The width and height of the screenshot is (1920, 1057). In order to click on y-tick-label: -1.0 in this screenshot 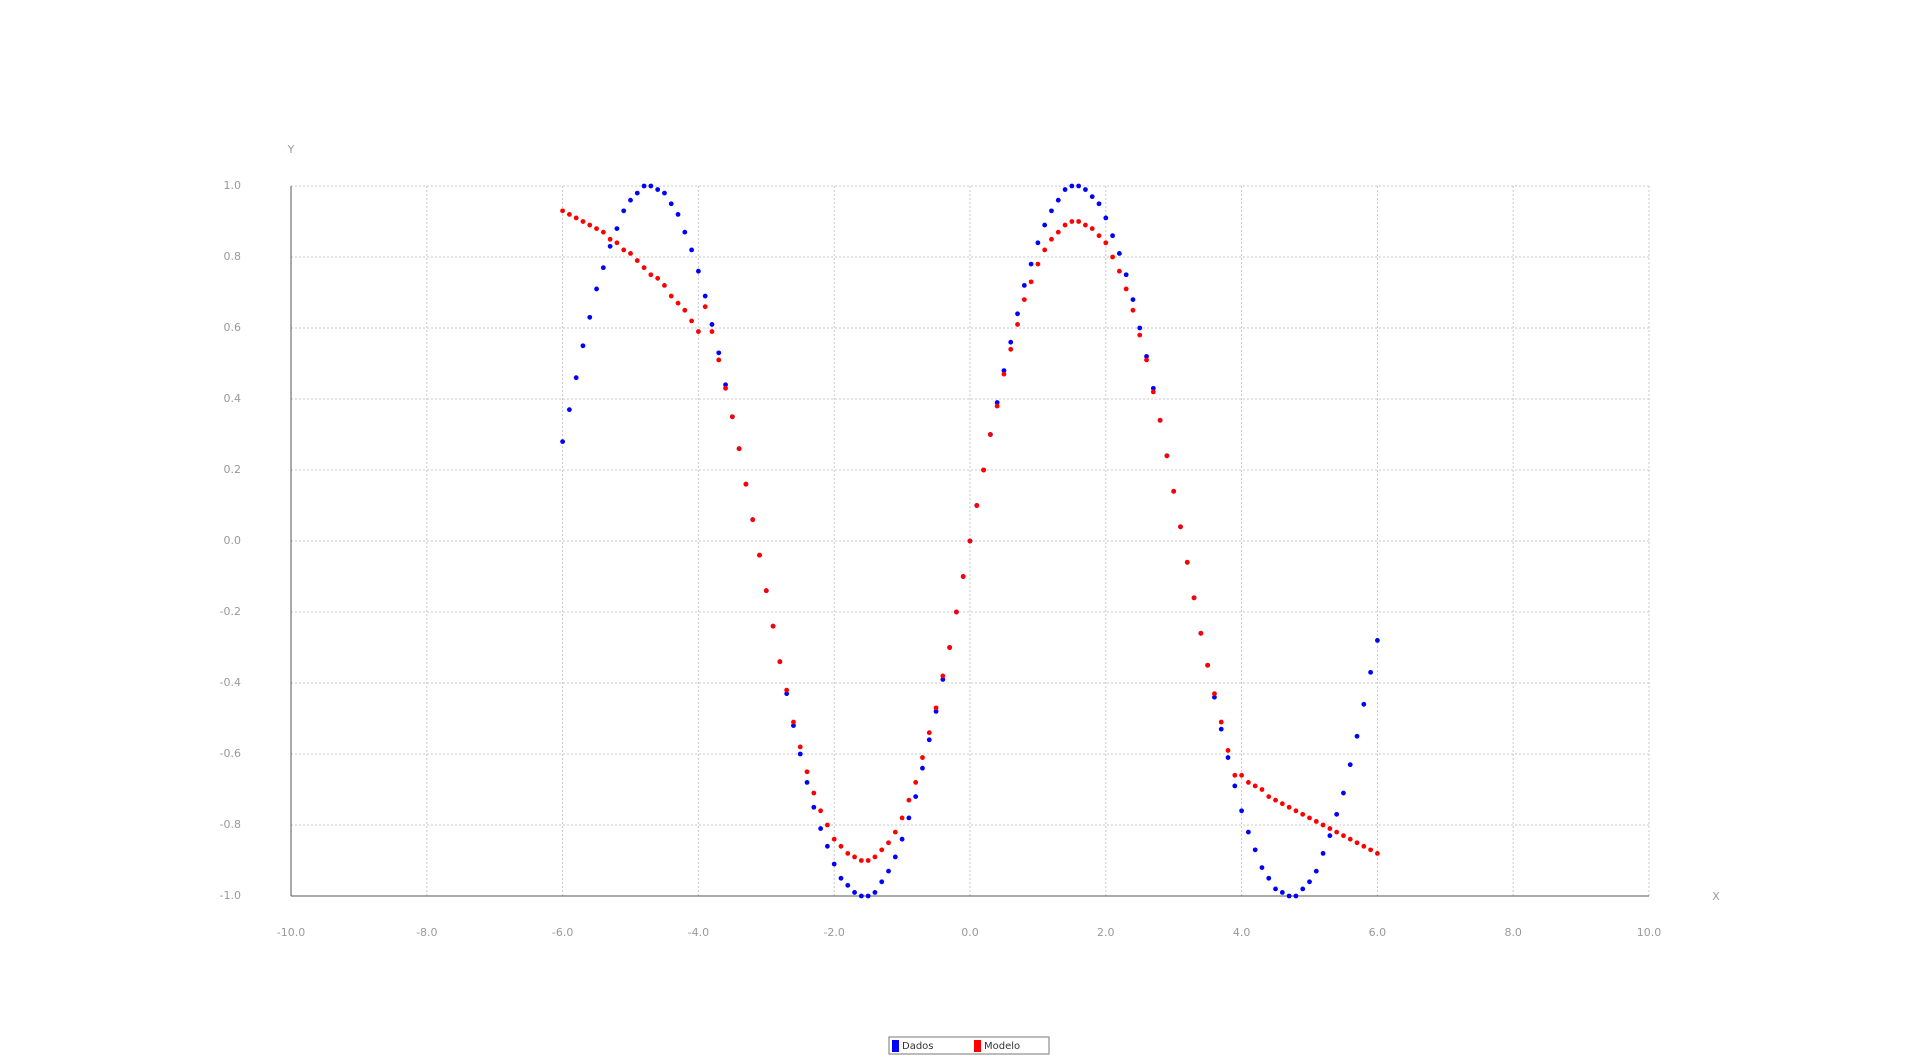, I will do `click(230, 895)`.